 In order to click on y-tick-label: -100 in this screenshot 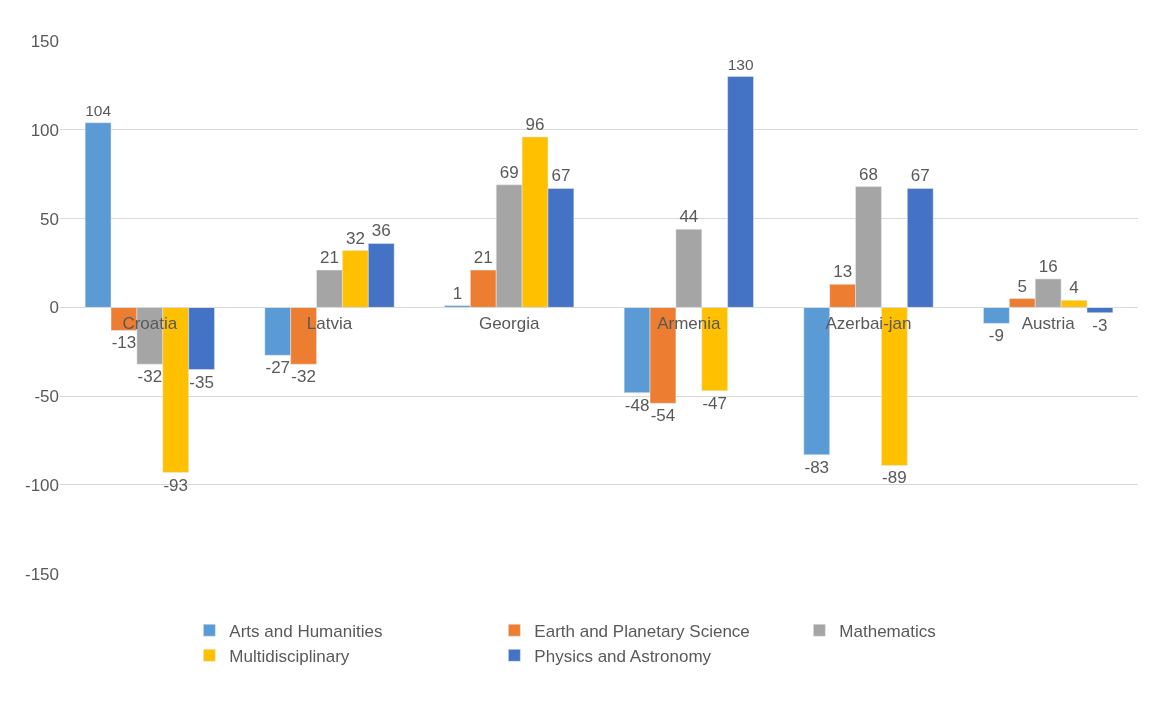, I will do `click(41, 485)`.